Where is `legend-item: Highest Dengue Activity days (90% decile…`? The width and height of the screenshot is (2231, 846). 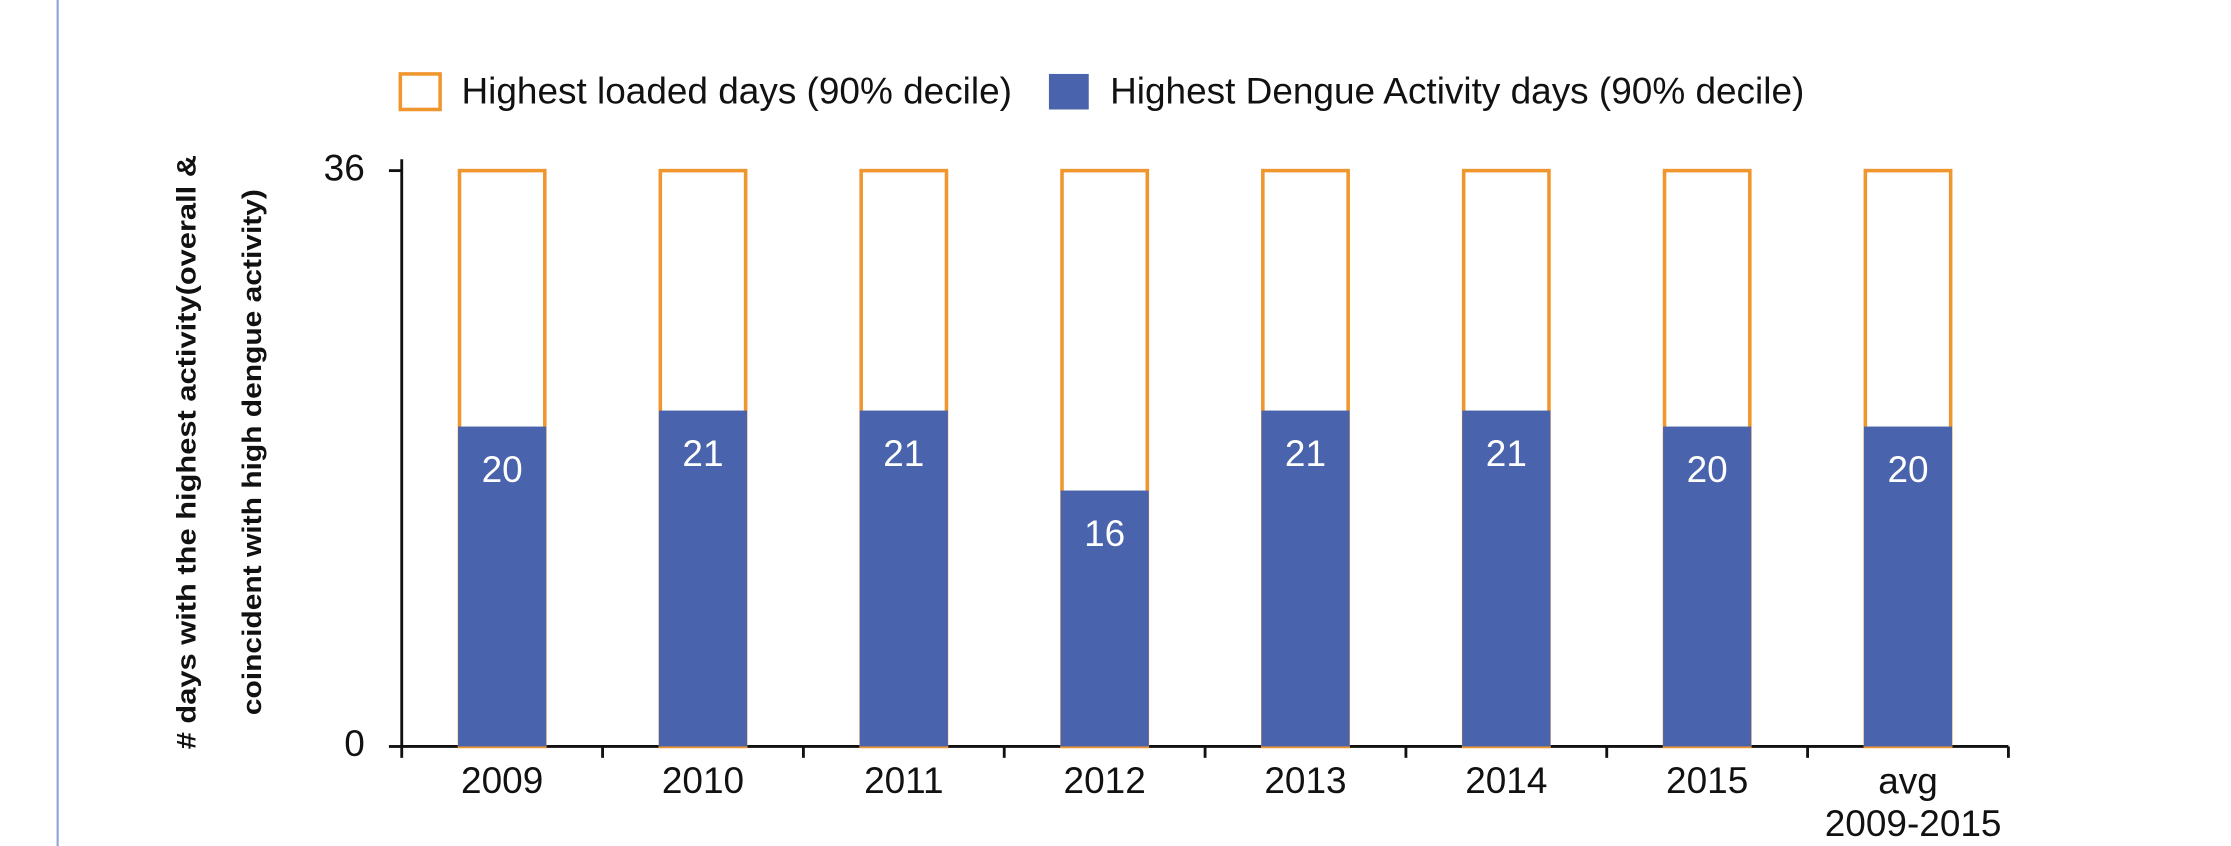
legend-item: Highest Dengue Activity days (90% decile… is located at coordinates (1426, 91).